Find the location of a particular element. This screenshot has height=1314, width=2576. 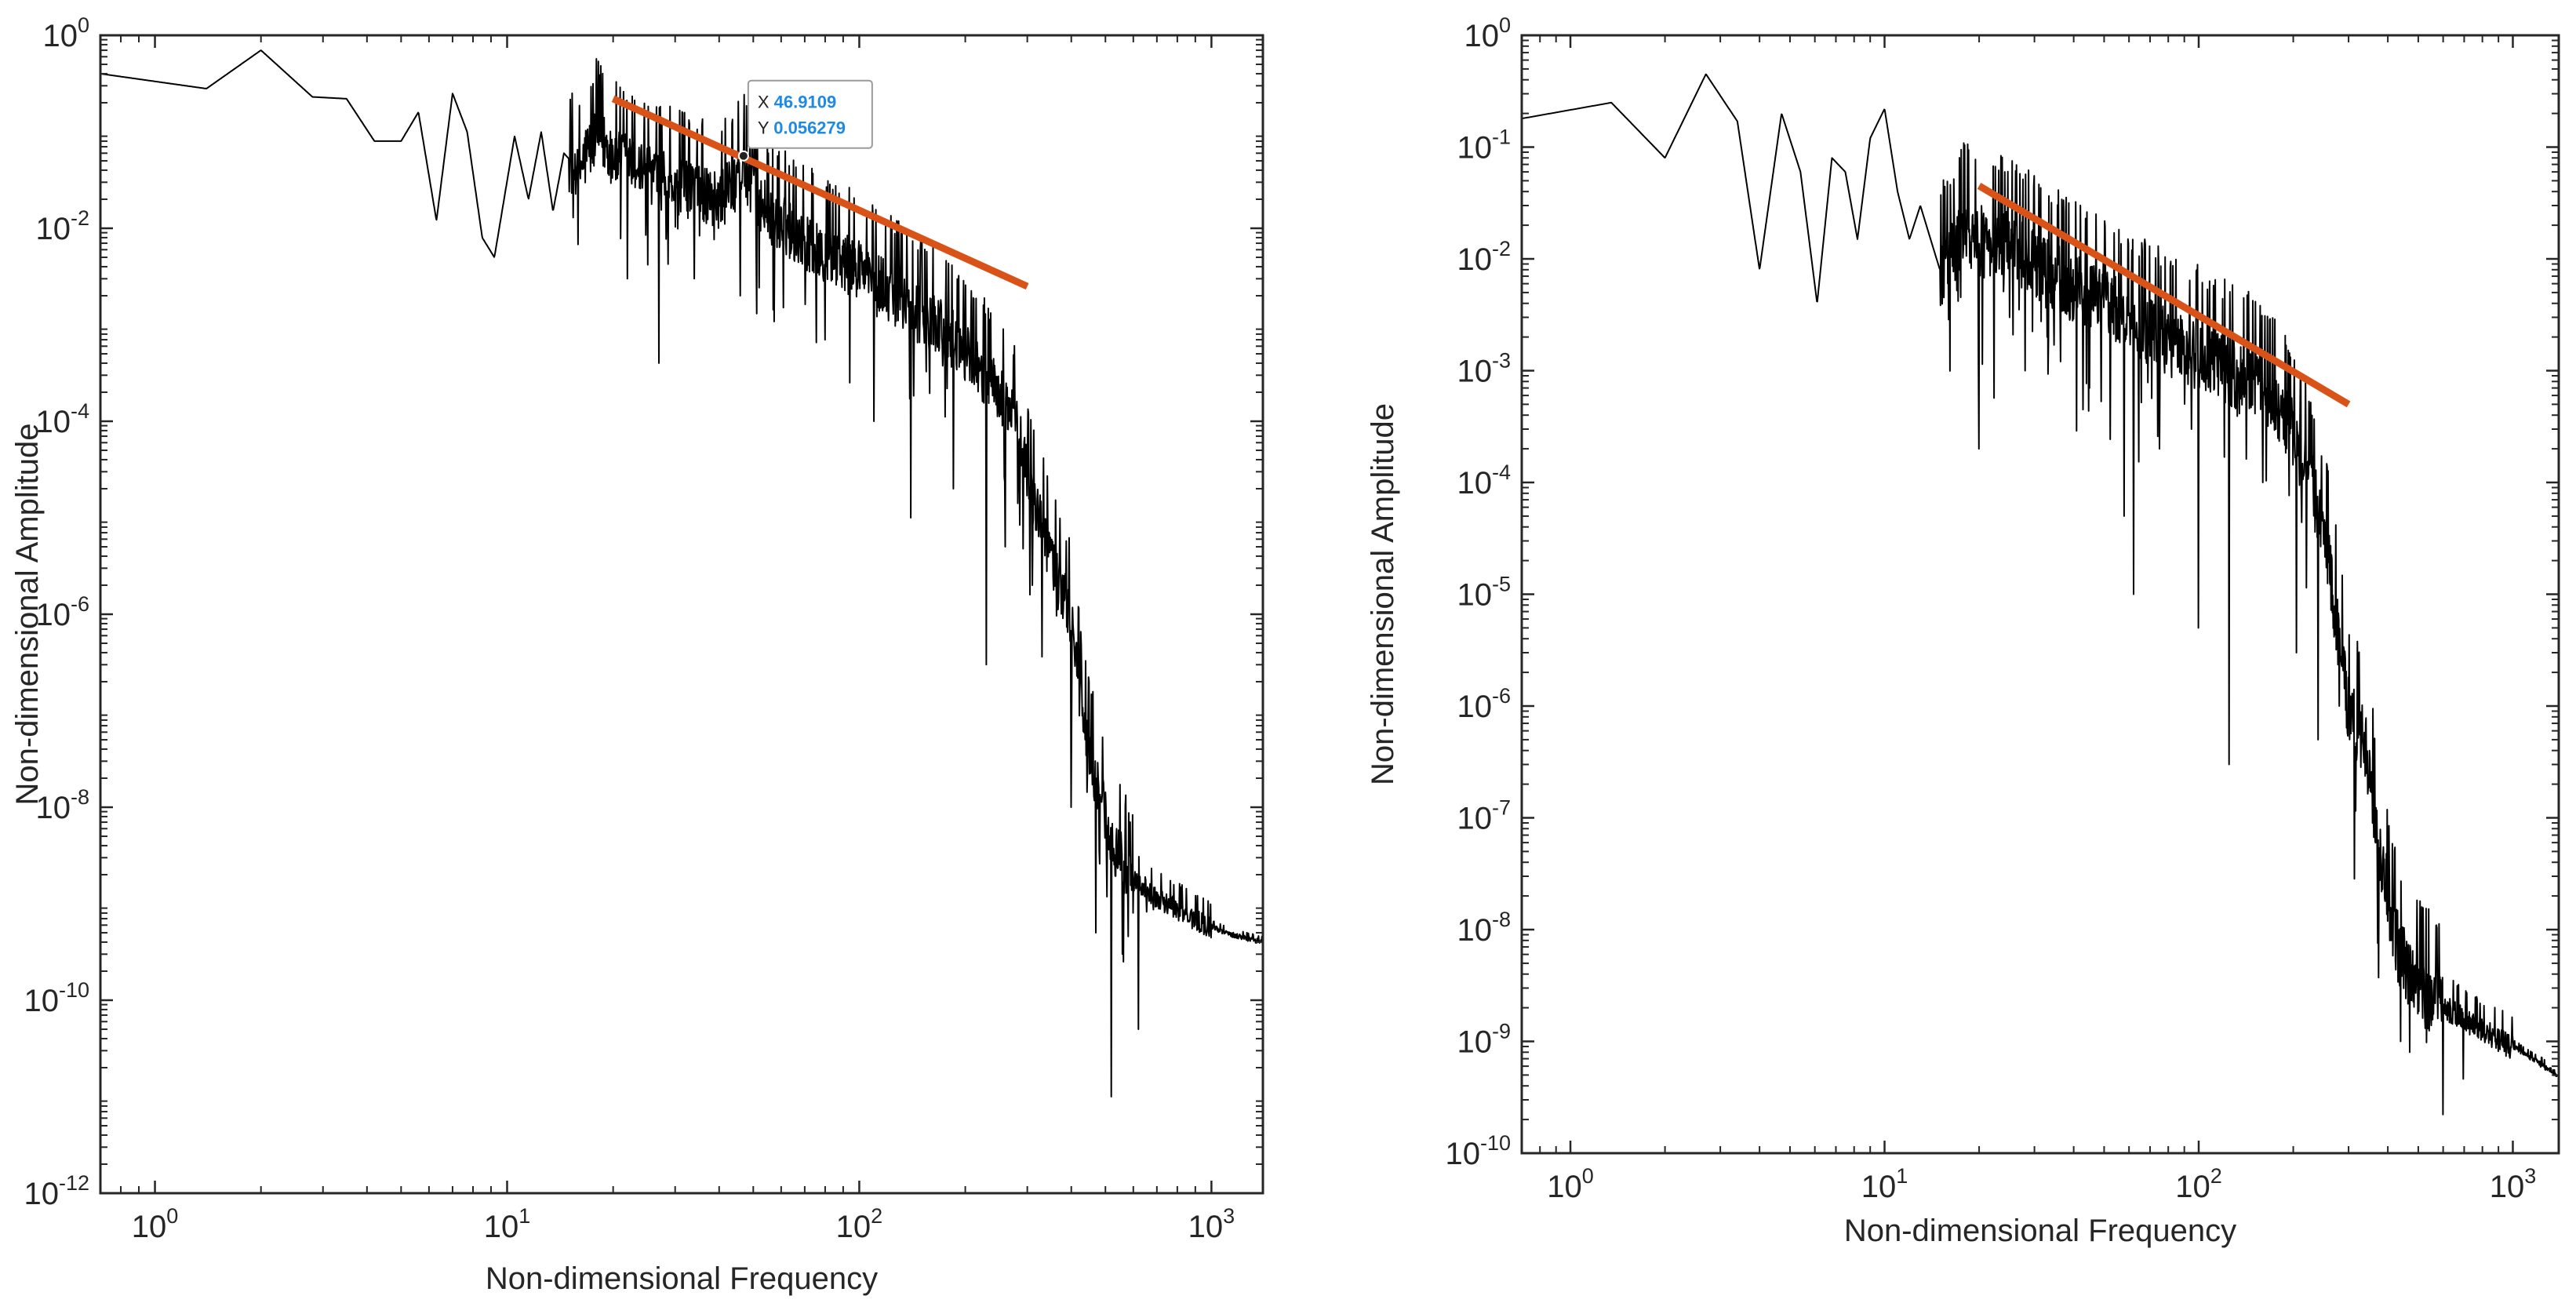

datatip-y: Y 0.056279 is located at coordinates (802, 128).